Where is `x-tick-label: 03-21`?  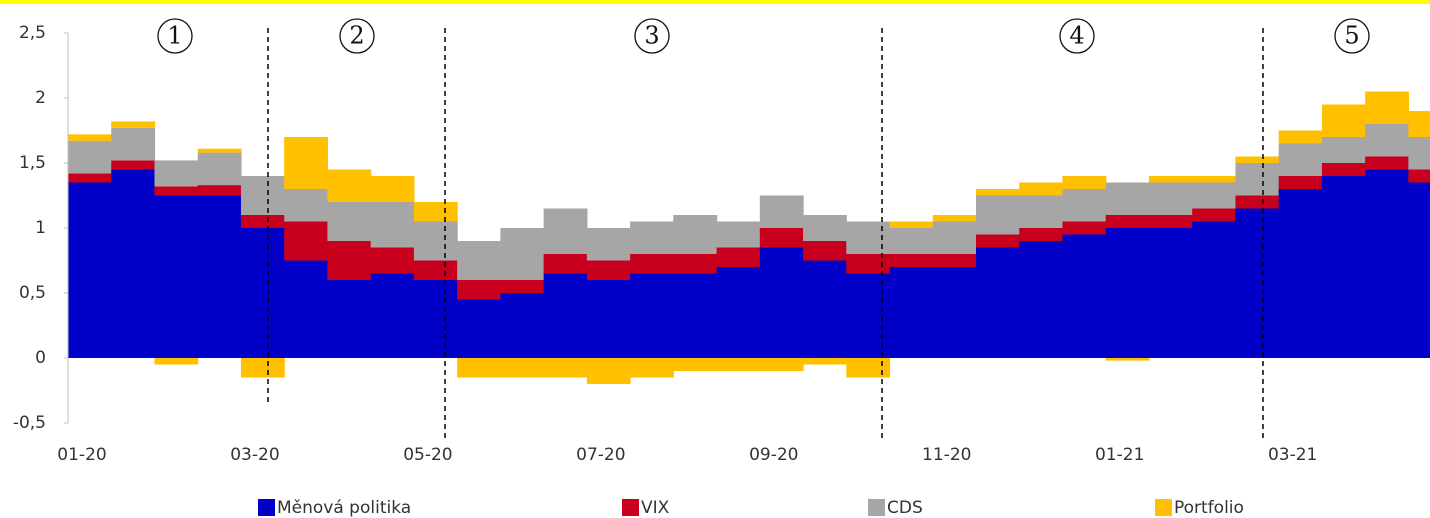 x-tick-label: 03-21 is located at coordinates (1292, 455).